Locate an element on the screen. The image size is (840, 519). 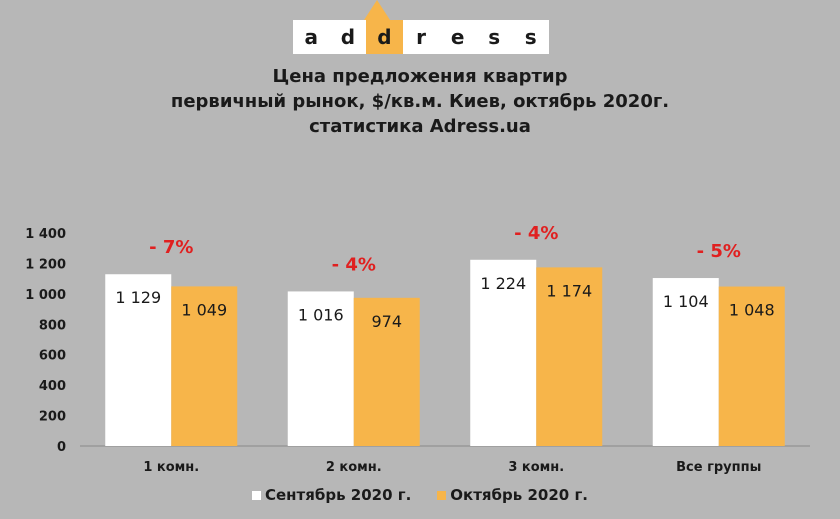
data-label: 1 174 is located at coordinates (569, 290).